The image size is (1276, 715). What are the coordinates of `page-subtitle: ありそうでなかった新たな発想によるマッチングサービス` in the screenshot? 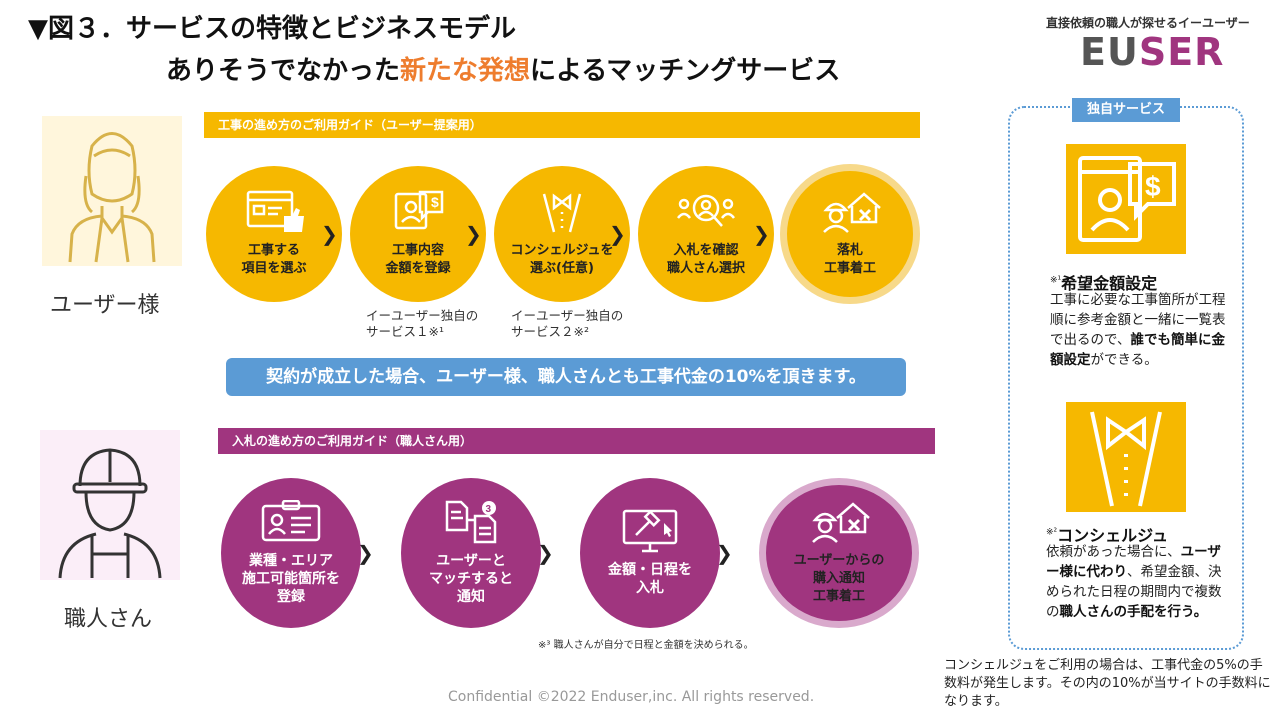 It's located at (503, 68).